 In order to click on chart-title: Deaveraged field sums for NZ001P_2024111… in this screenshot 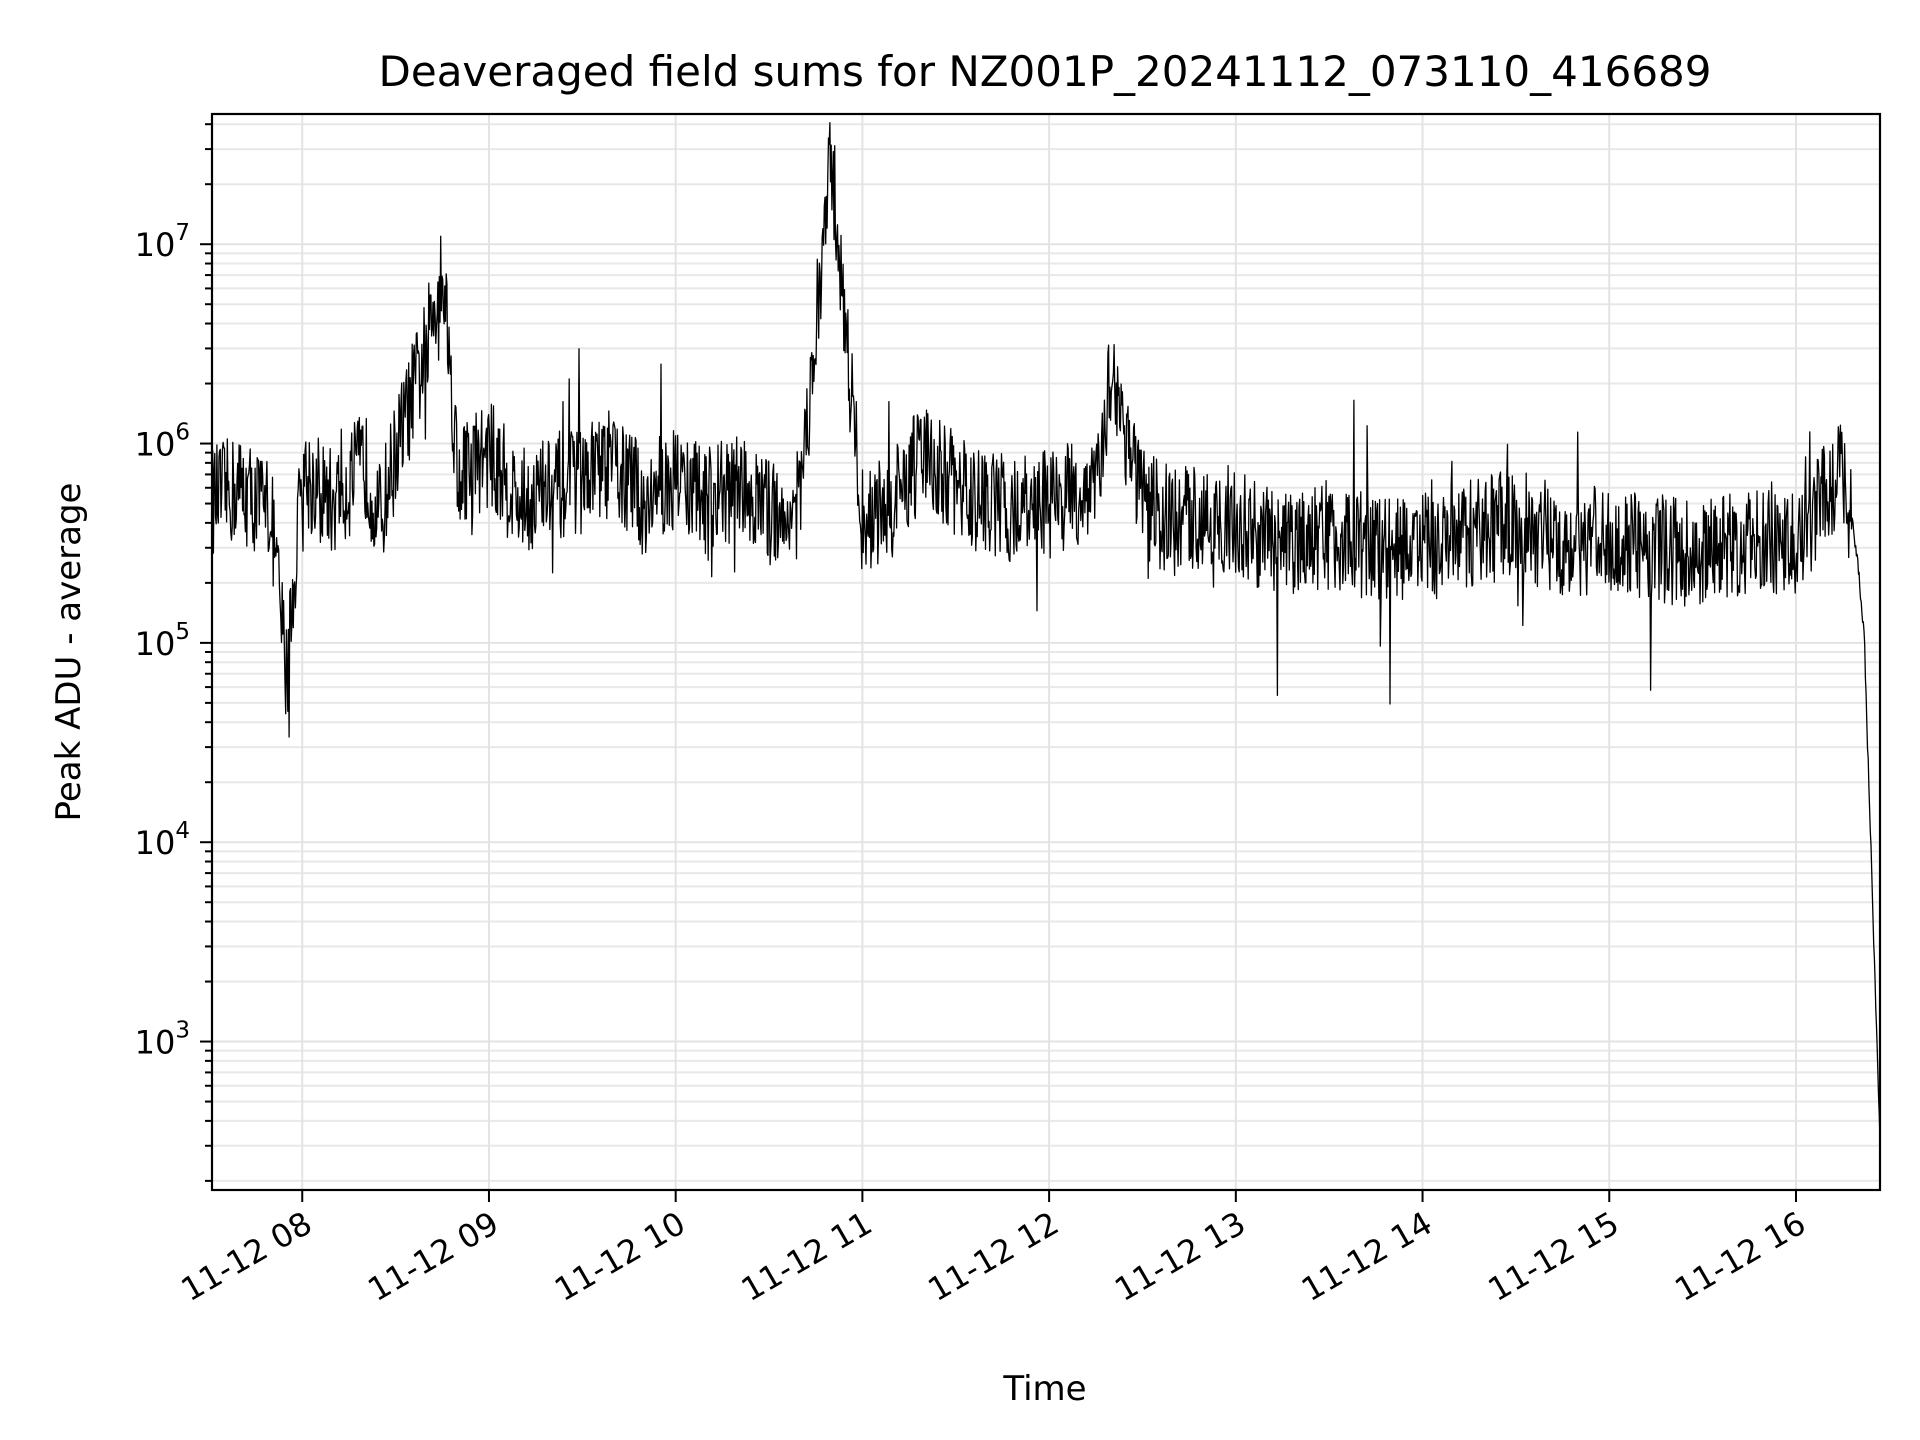, I will do `click(1045, 71)`.